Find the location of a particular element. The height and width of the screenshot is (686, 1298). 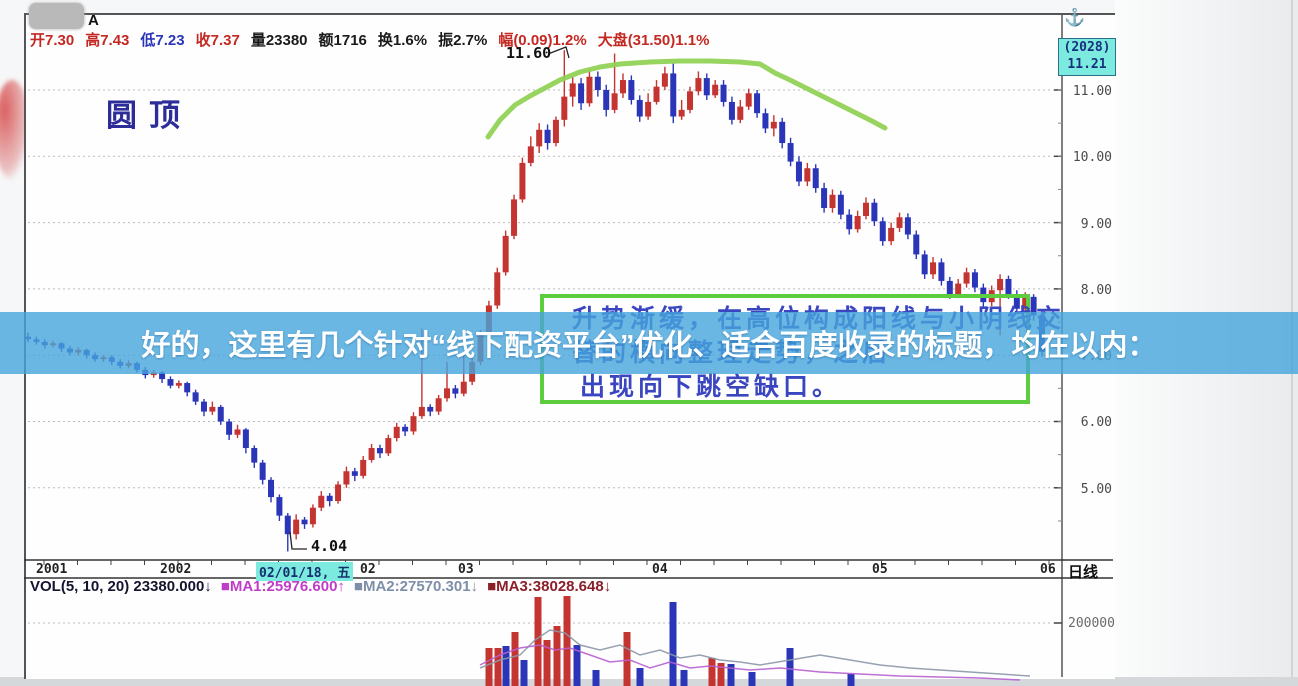

overlay-banner-text: 好的，这里有几个针对“线下配资平台”优化、适合百度收录的标题，均在以内： is located at coordinates (649, 346).